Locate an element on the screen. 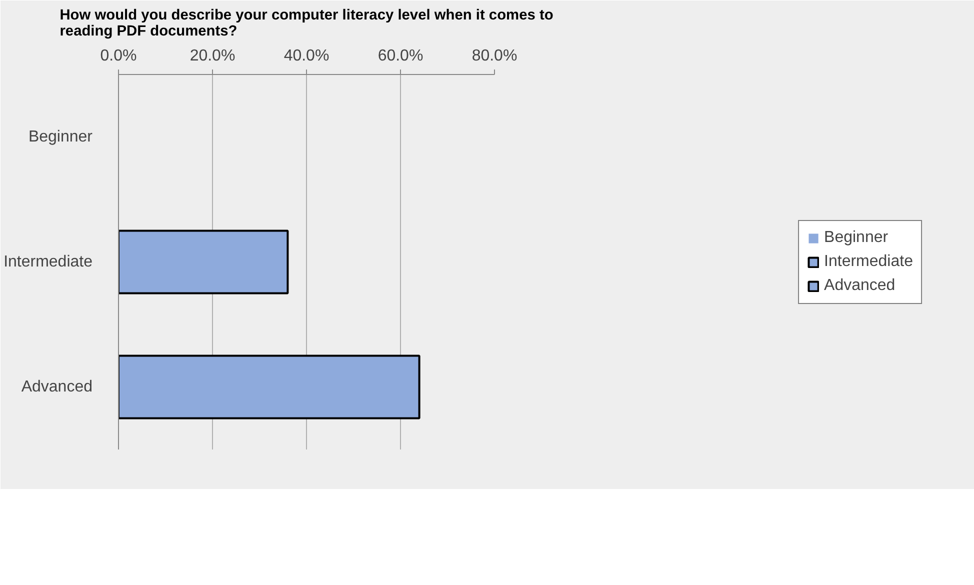 Image resolution: width=974 pixels, height=585 pixels. x-tick-label: 80.0% is located at coordinates (495, 56).